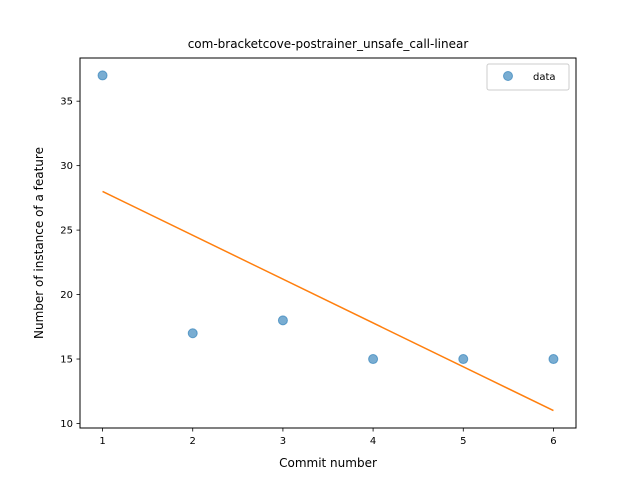 This screenshot has width=640, height=480. What do you see at coordinates (463, 441) in the screenshot?
I see `x-tick-label: 5` at bounding box center [463, 441].